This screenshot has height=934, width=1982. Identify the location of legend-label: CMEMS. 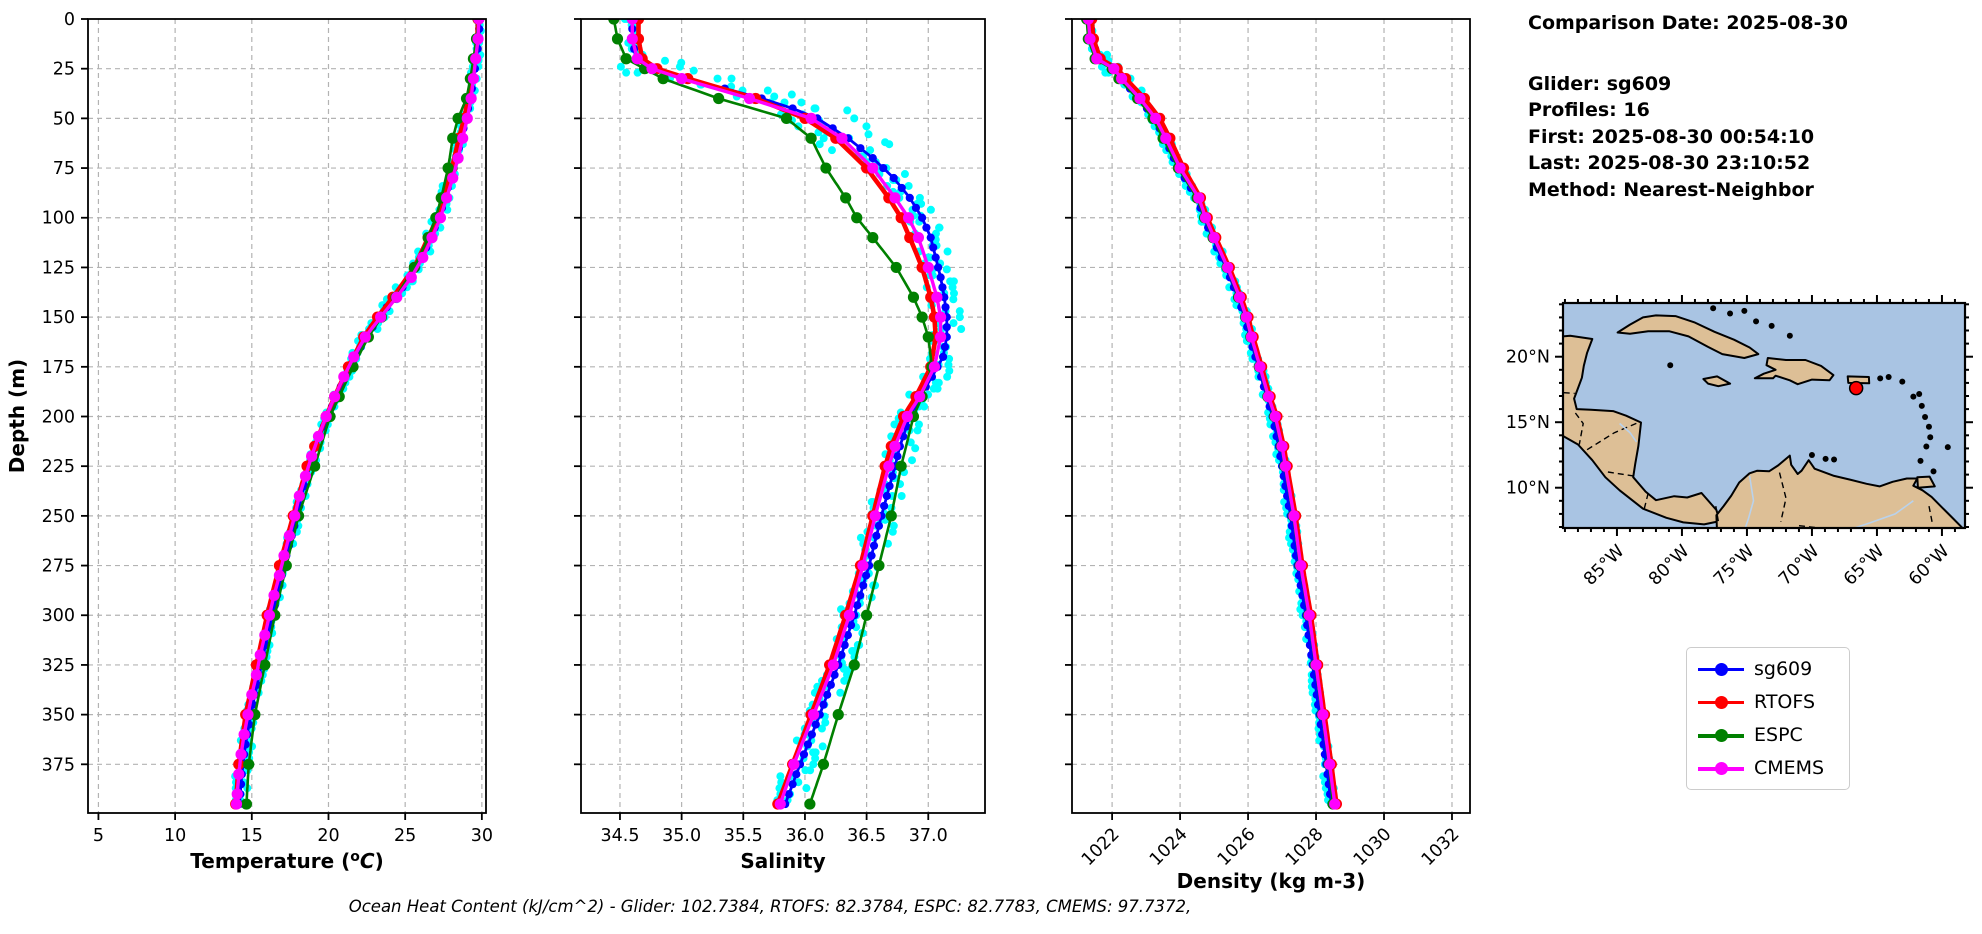
(1789, 768).